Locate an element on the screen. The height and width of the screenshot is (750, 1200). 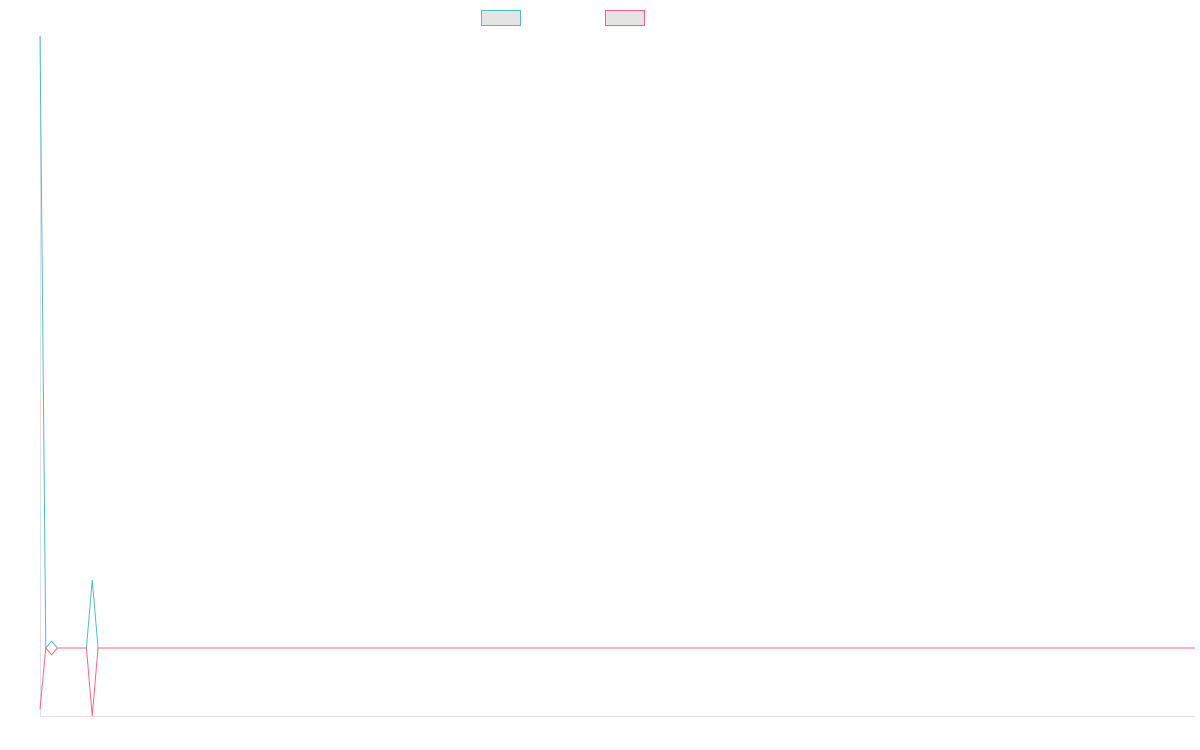
legend is located at coordinates (563, 18).